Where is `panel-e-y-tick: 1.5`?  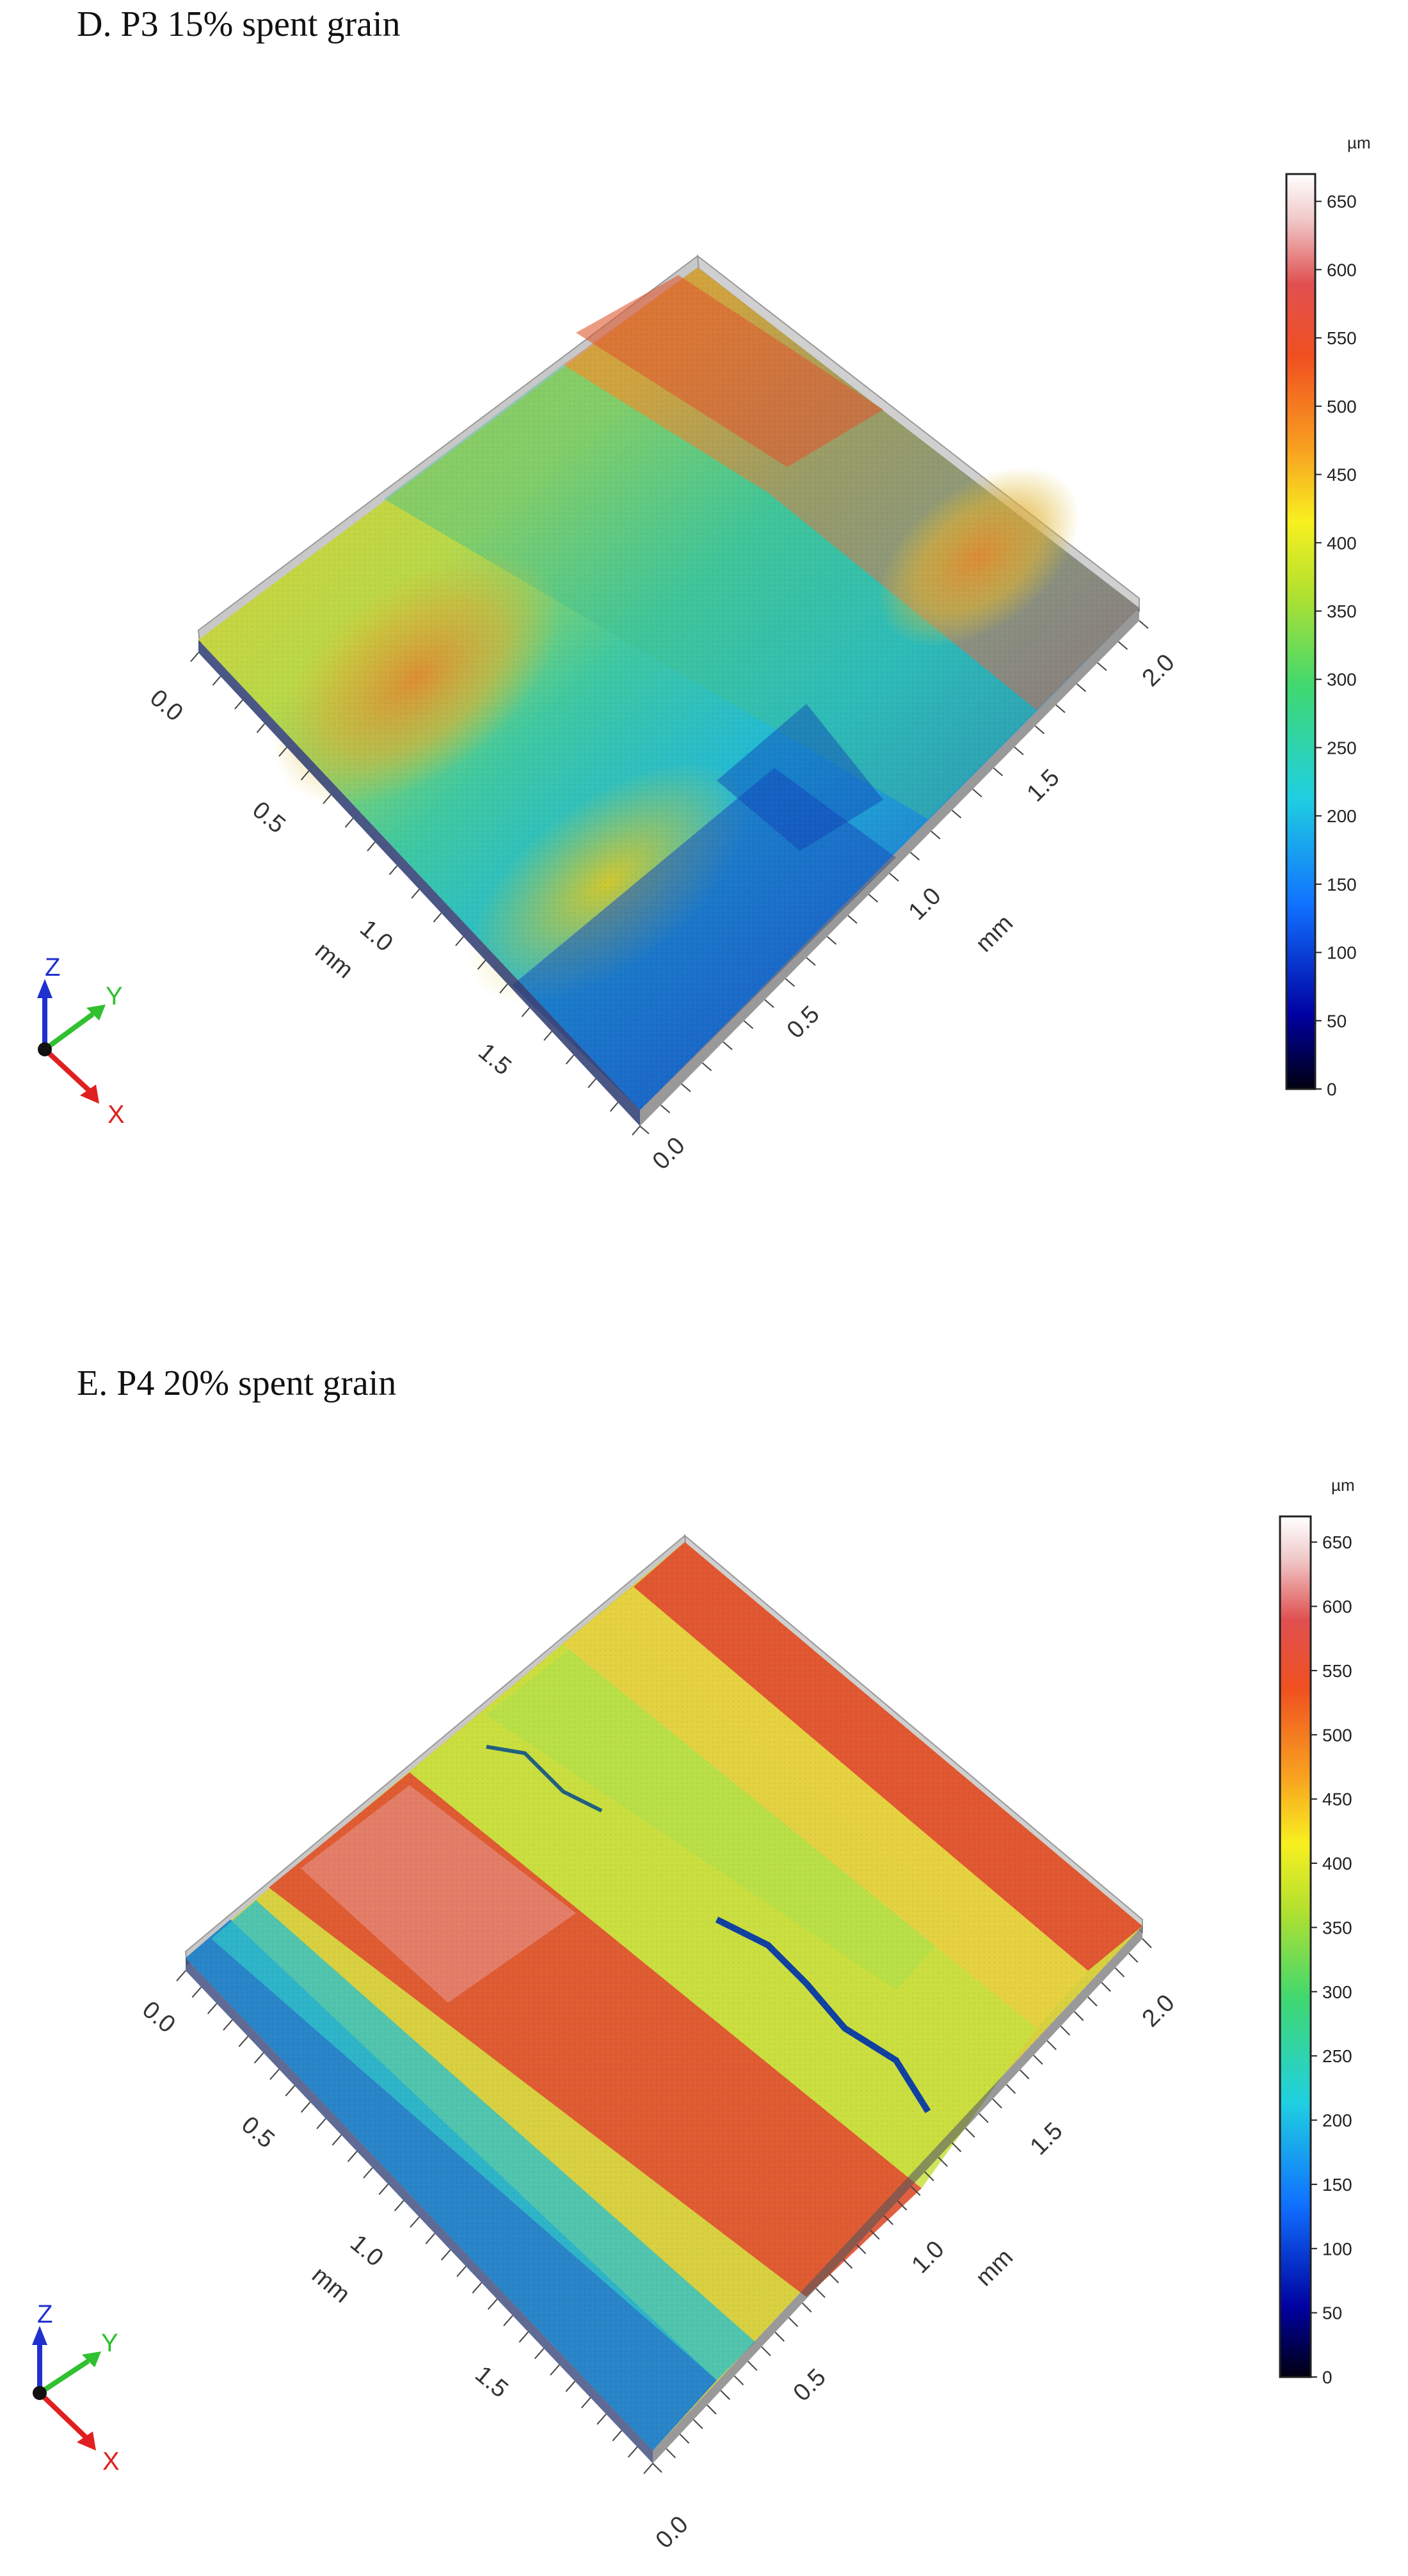
panel-e-y-tick: 1.5 is located at coordinates (1046, 2139).